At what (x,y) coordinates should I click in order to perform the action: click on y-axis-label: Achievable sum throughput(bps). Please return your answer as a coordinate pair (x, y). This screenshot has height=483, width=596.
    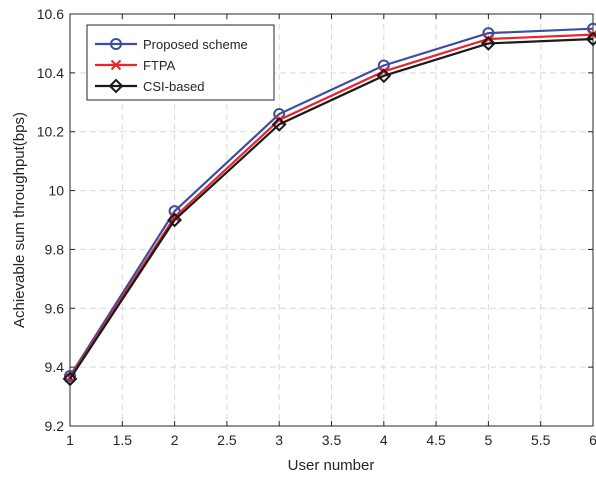
    Looking at the image, I should click on (19, 220).